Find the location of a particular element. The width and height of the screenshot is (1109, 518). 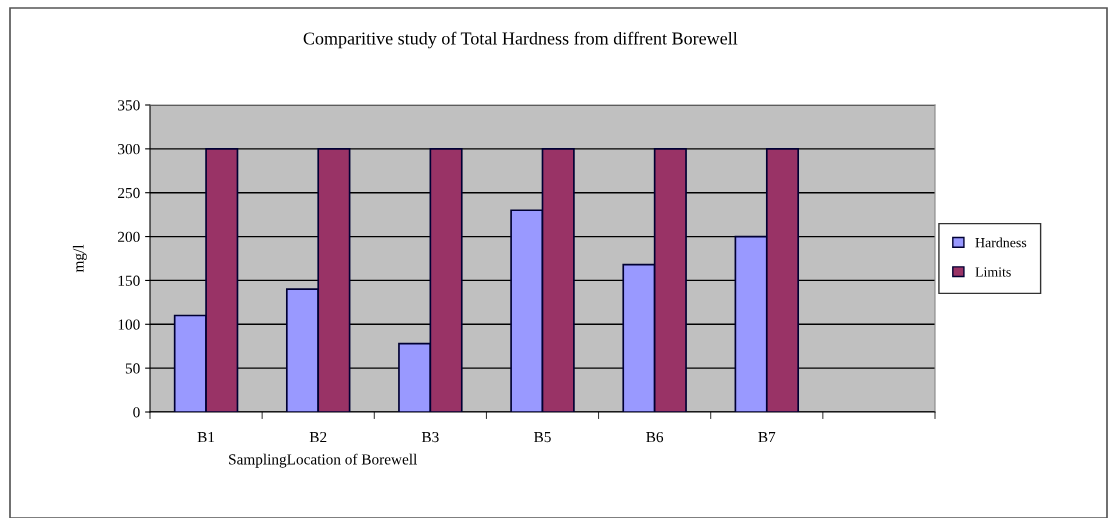

y-tick-label: 250 is located at coordinates (129, 193).